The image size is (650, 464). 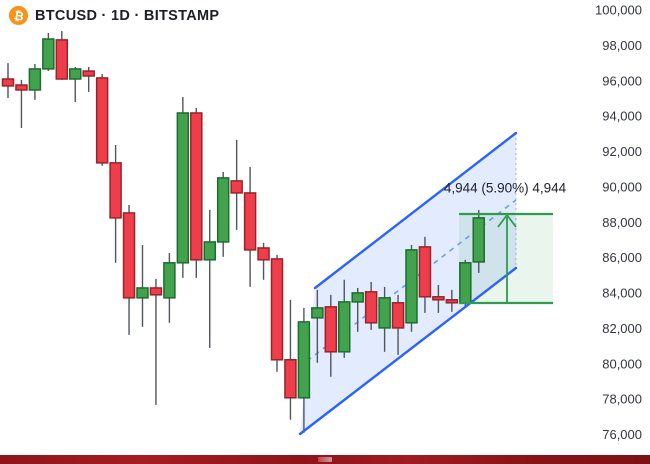 What do you see at coordinates (622, 151) in the screenshot?
I see `y-axis-label: 92,000` at bounding box center [622, 151].